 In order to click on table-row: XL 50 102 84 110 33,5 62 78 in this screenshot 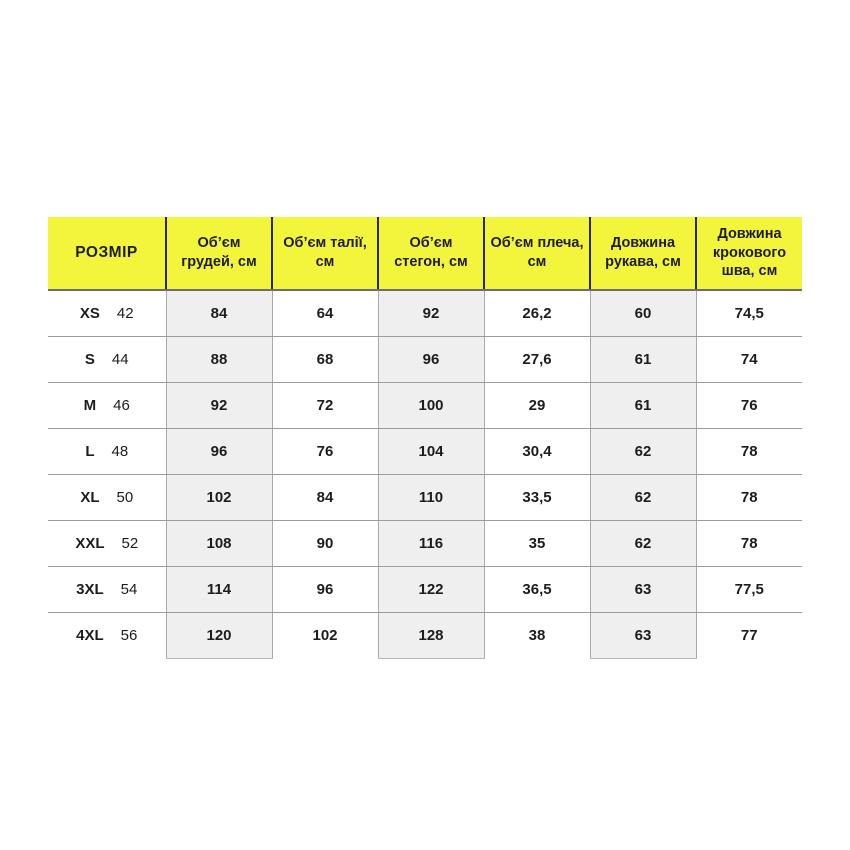, I will do `click(425, 497)`.